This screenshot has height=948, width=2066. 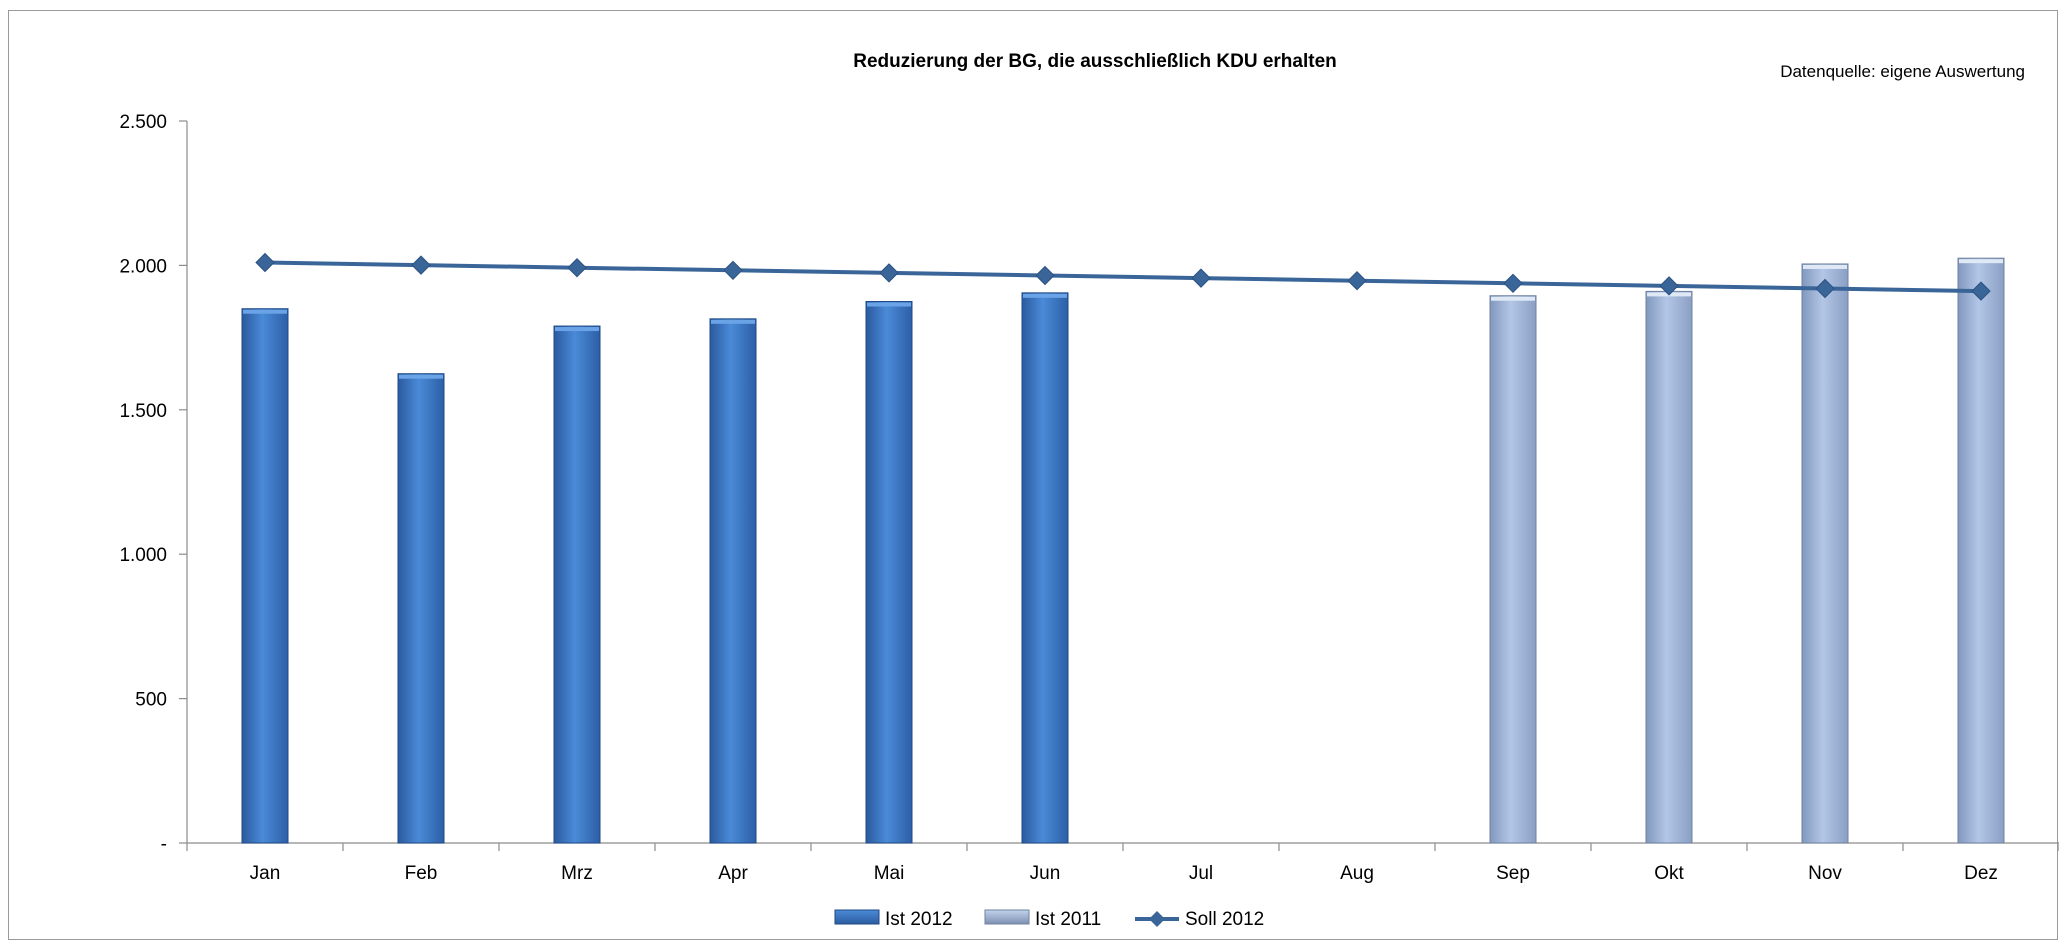 What do you see at coordinates (1357, 873) in the screenshot?
I see `x-tick-label: Aug` at bounding box center [1357, 873].